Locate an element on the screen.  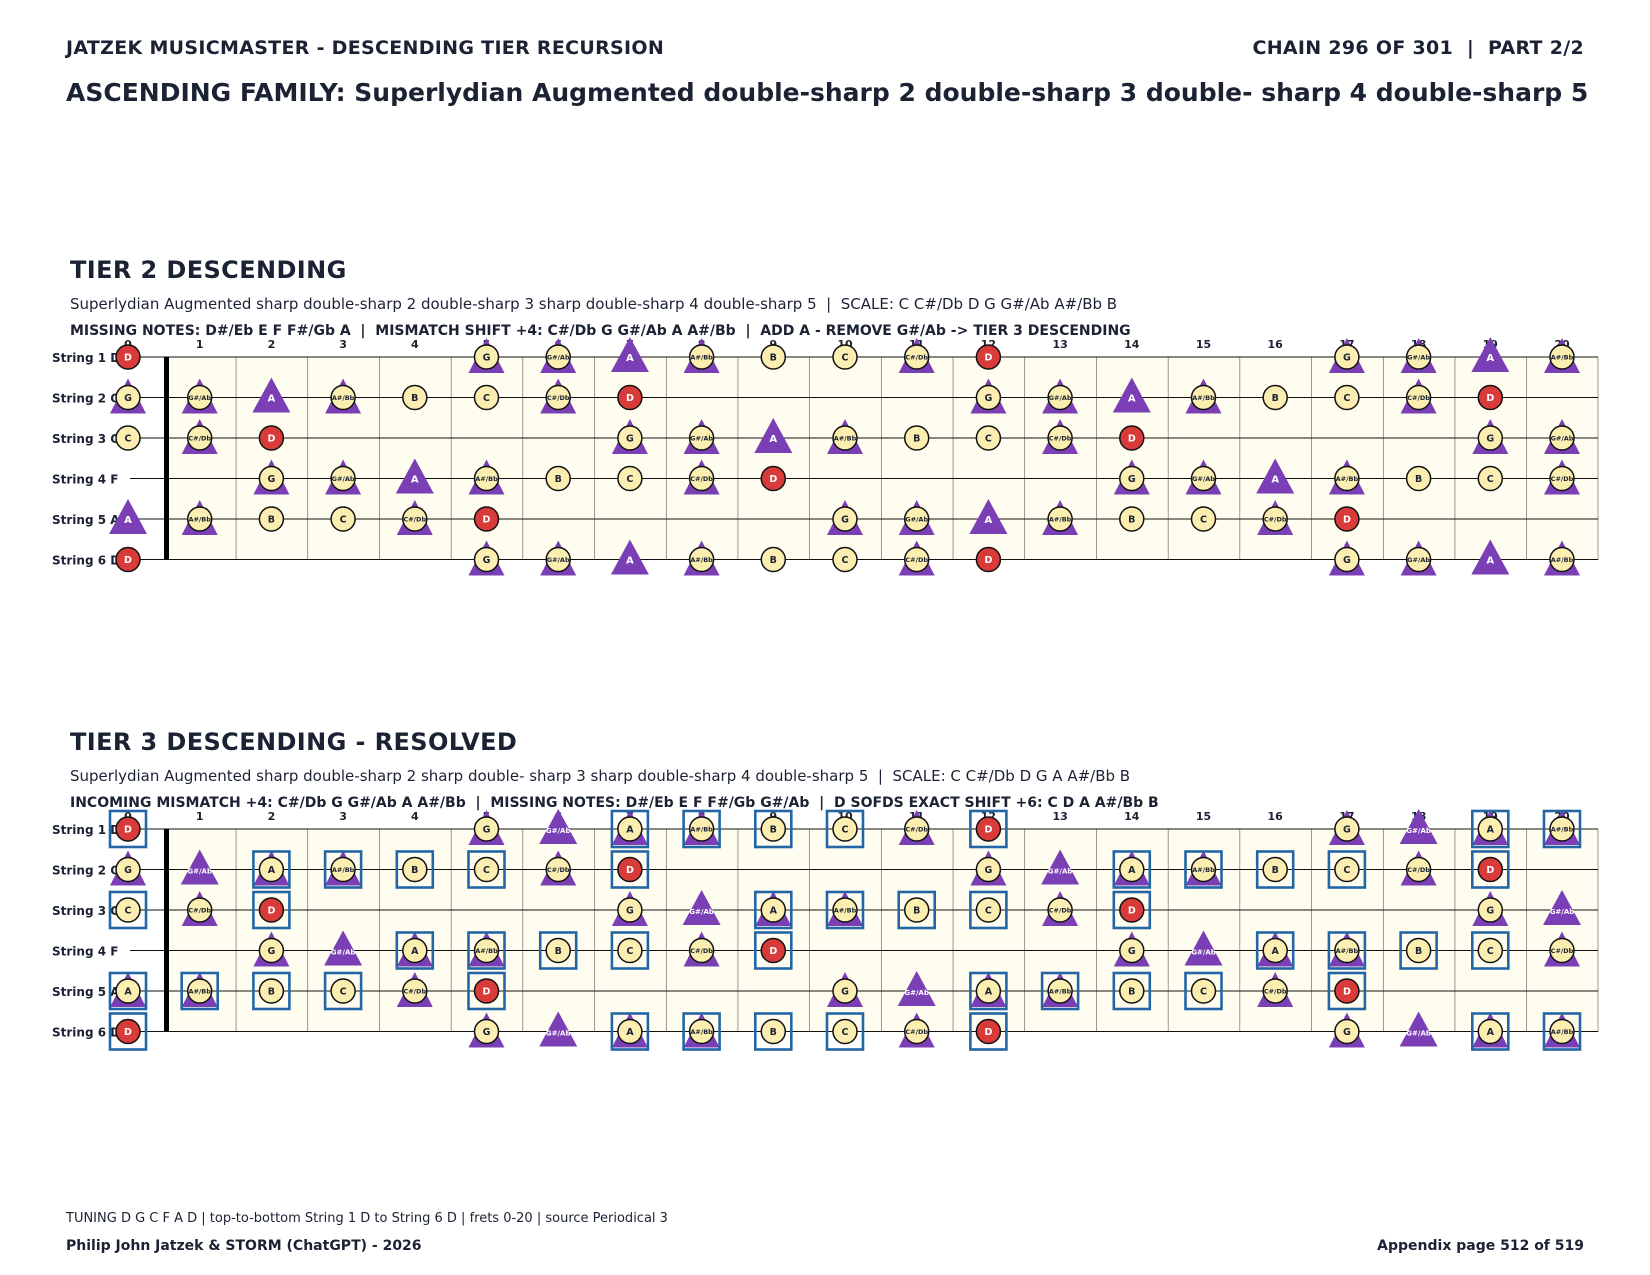
fret-number: 13 is located at coordinates (1059, 816).